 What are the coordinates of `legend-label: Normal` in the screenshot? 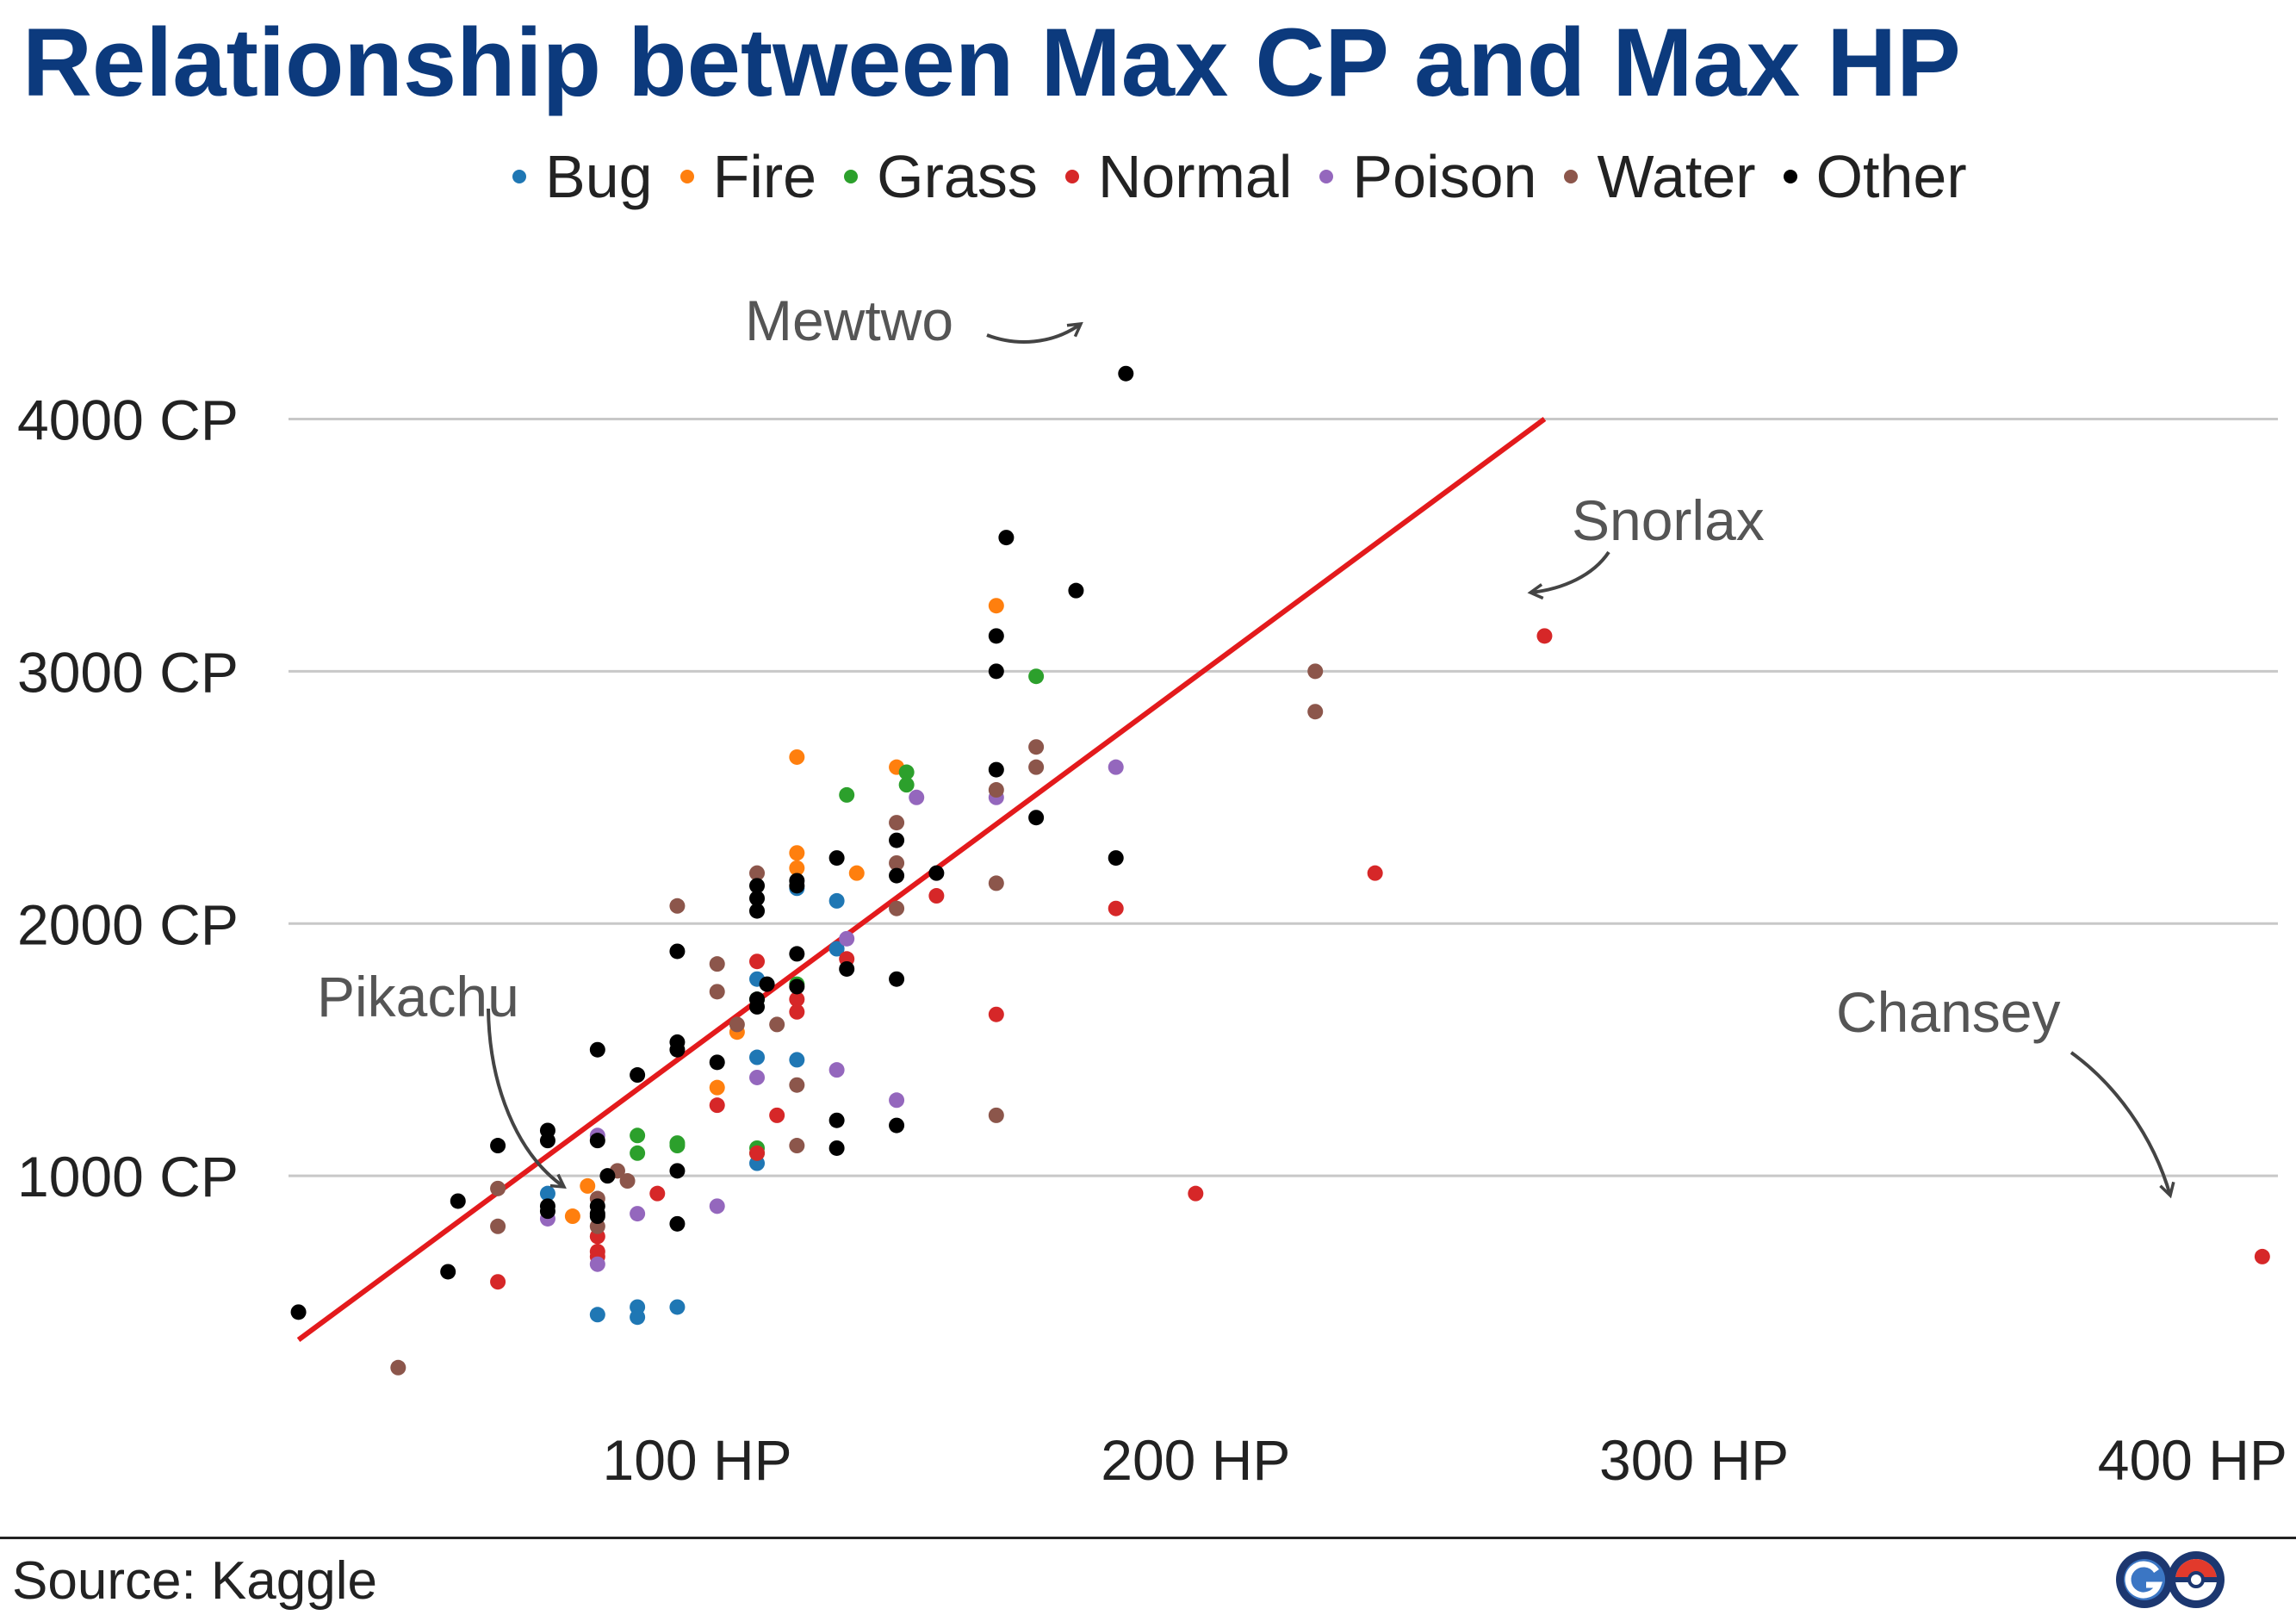 It's located at (1195, 176).